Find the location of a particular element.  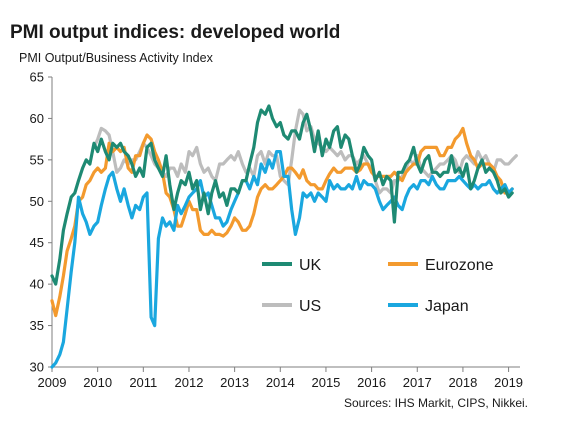

y-tick-label: 30 is located at coordinates (37, 367).